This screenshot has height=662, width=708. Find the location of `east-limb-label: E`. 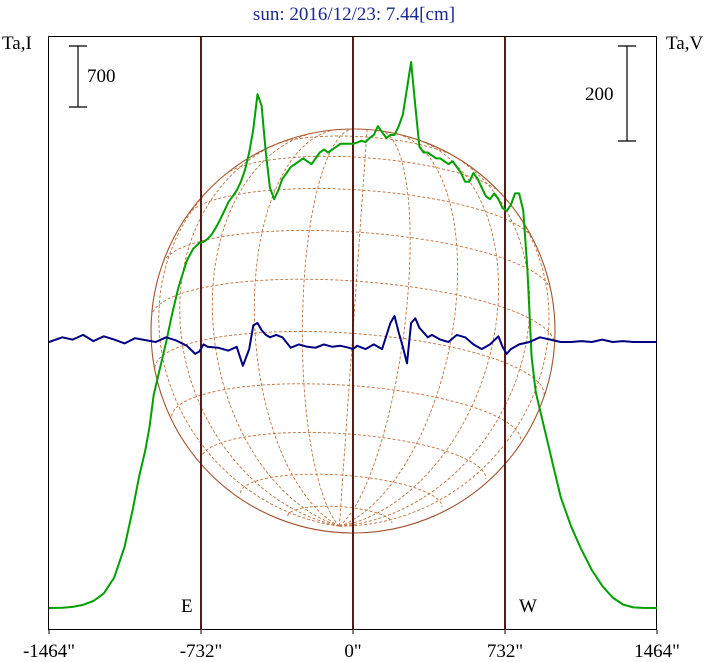

east-limb-label: E is located at coordinates (187, 606).